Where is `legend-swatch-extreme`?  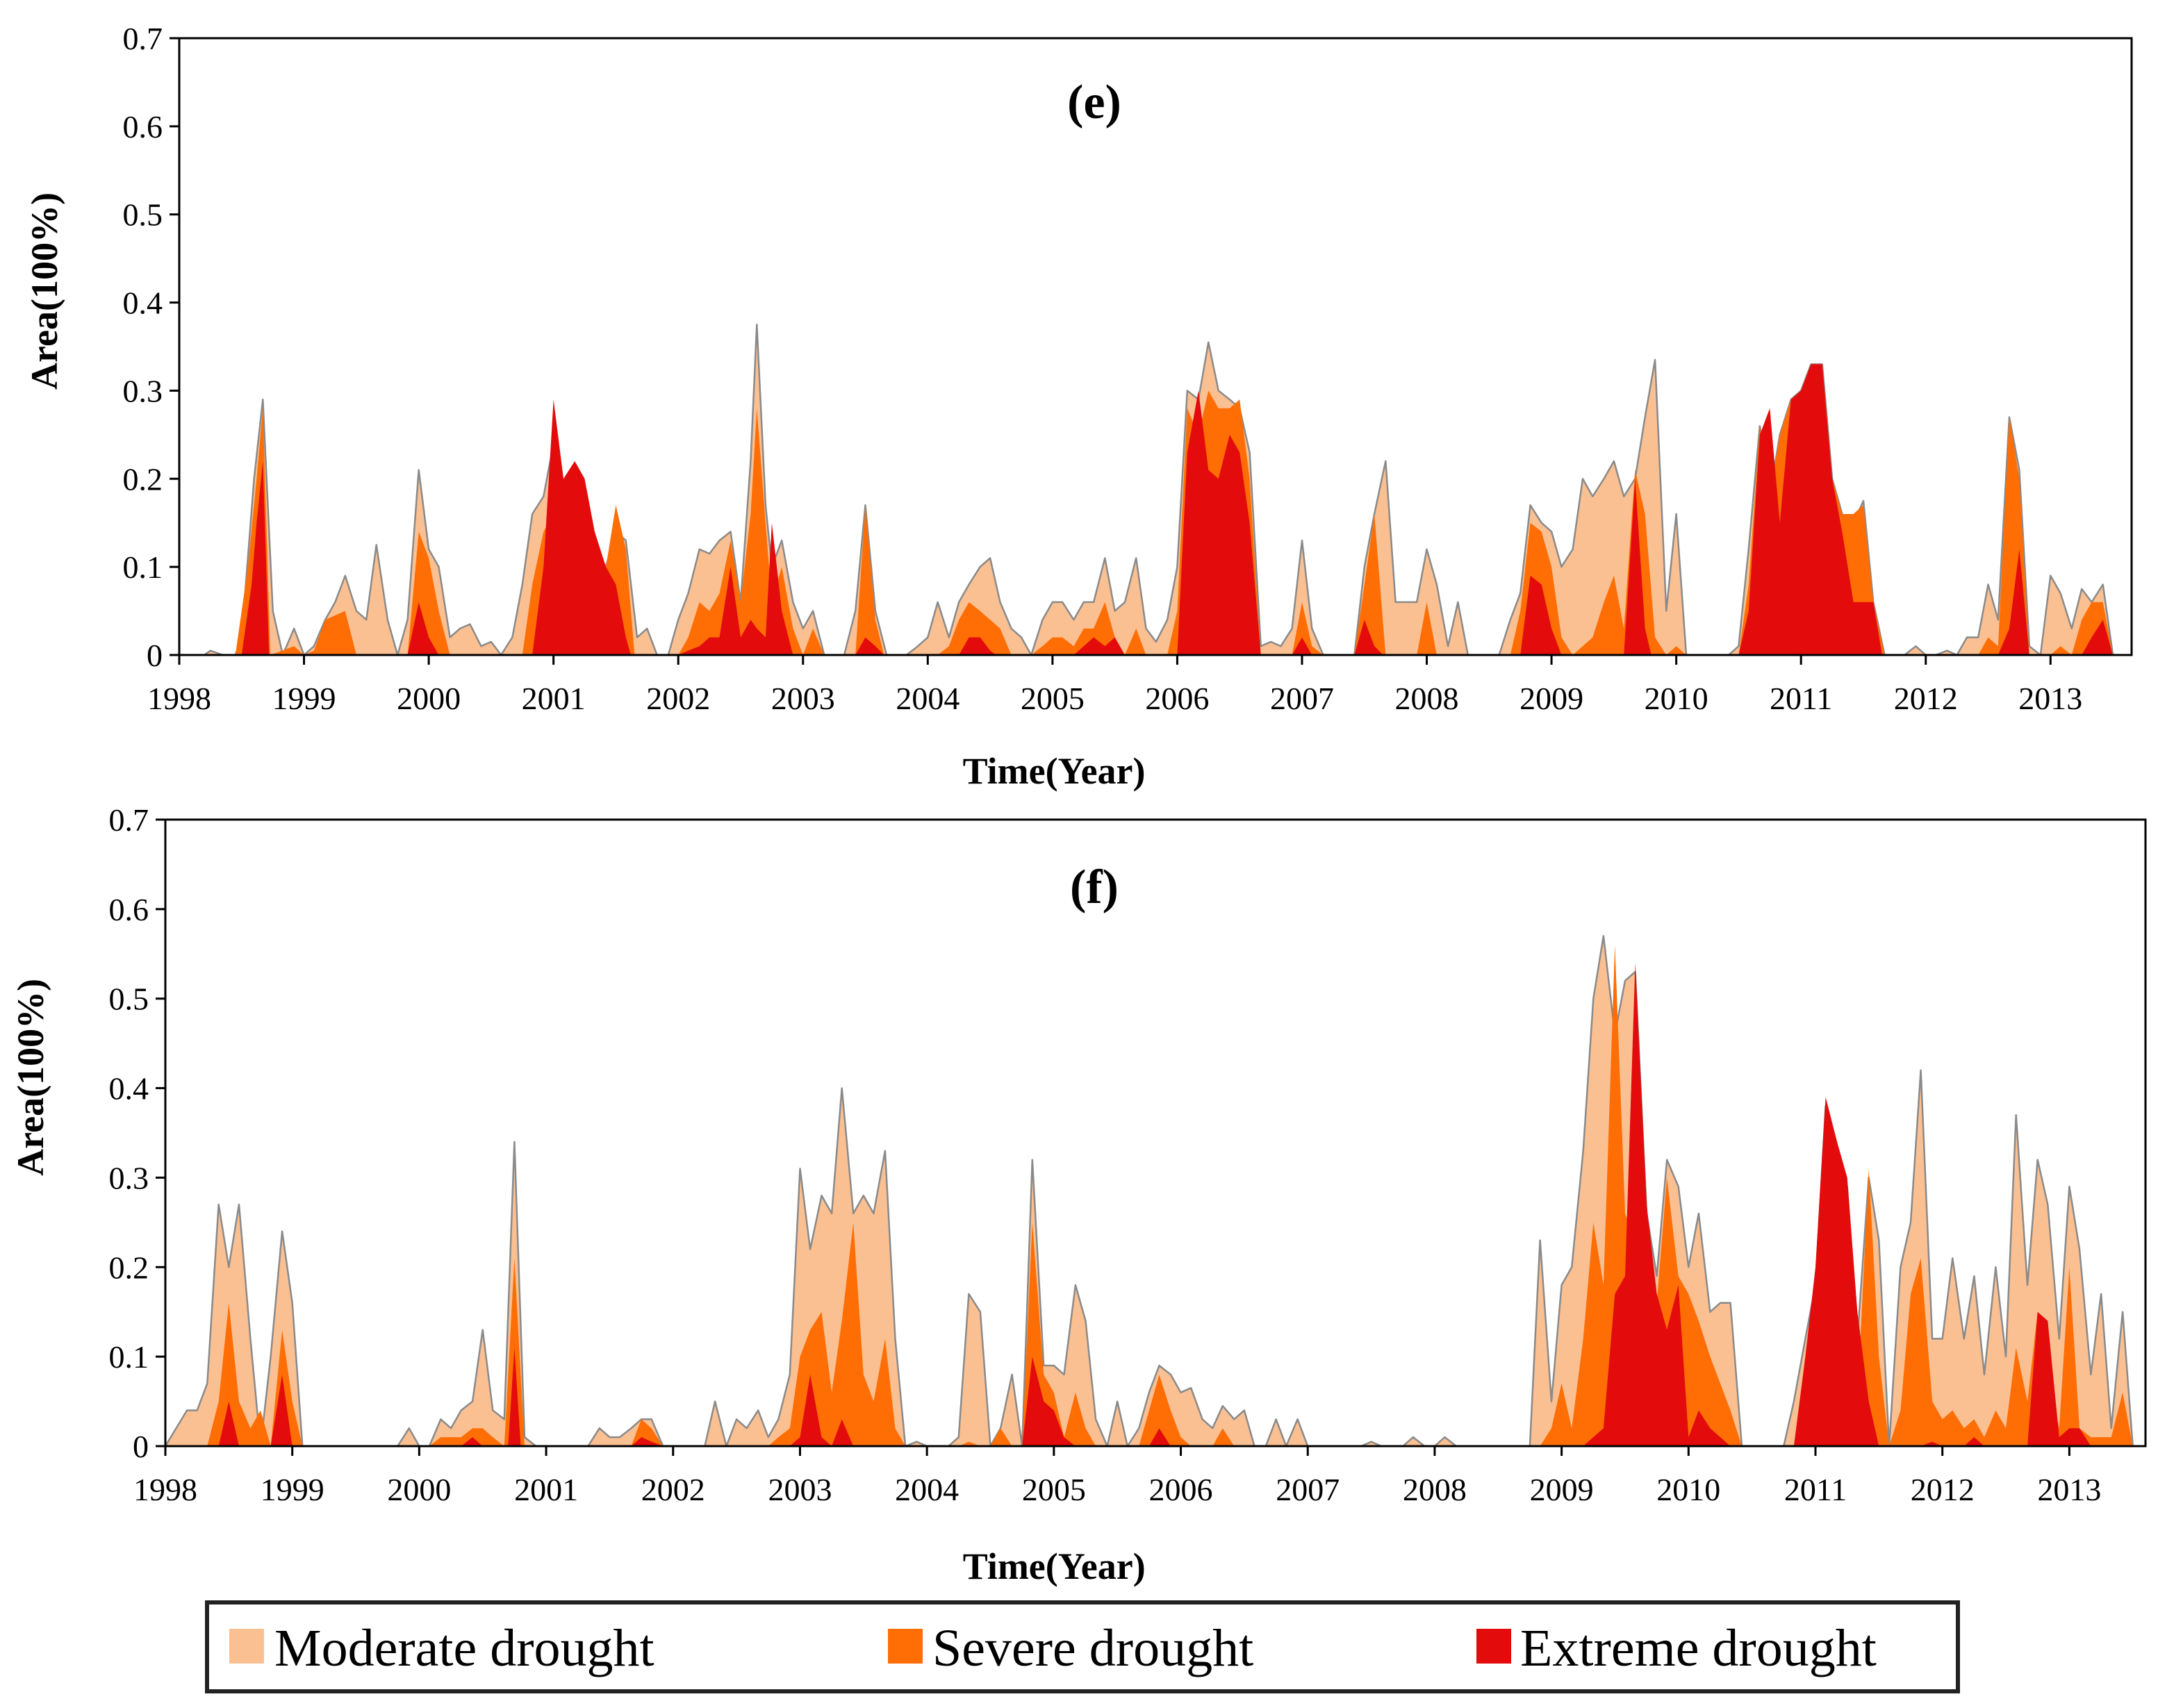
legend-swatch-extreme is located at coordinates (1493, 1646).